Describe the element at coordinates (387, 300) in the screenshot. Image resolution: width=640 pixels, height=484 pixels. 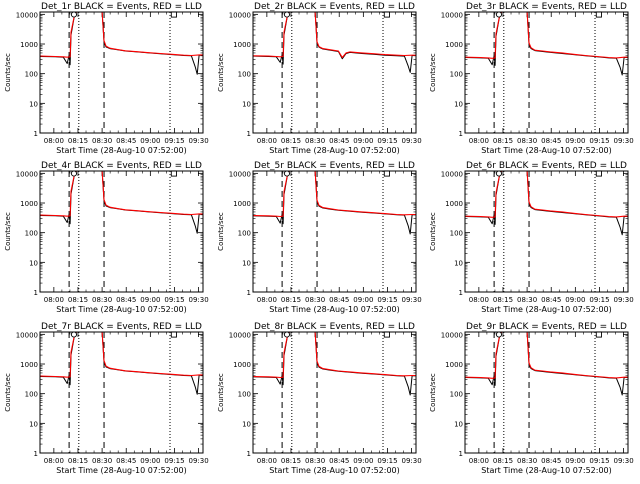
I see `x-tick-label: 09:15` at that location.